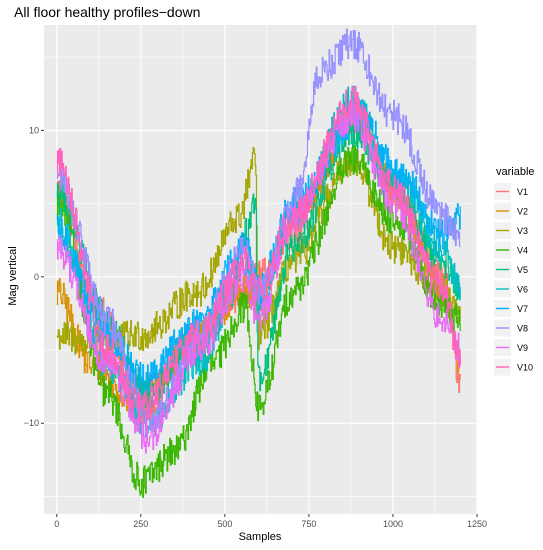  Describe the element at coordinates (34, 130) in the screenshot. I see `y-tick-label: 10` at that location.